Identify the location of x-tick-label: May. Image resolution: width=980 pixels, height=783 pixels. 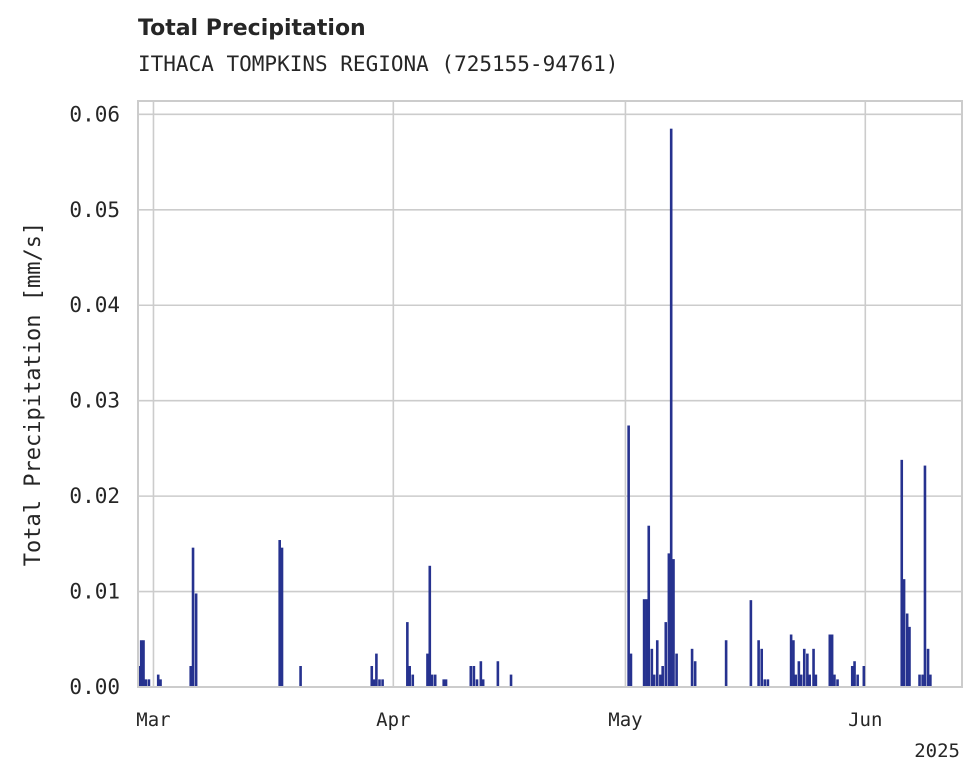
(625, 720).